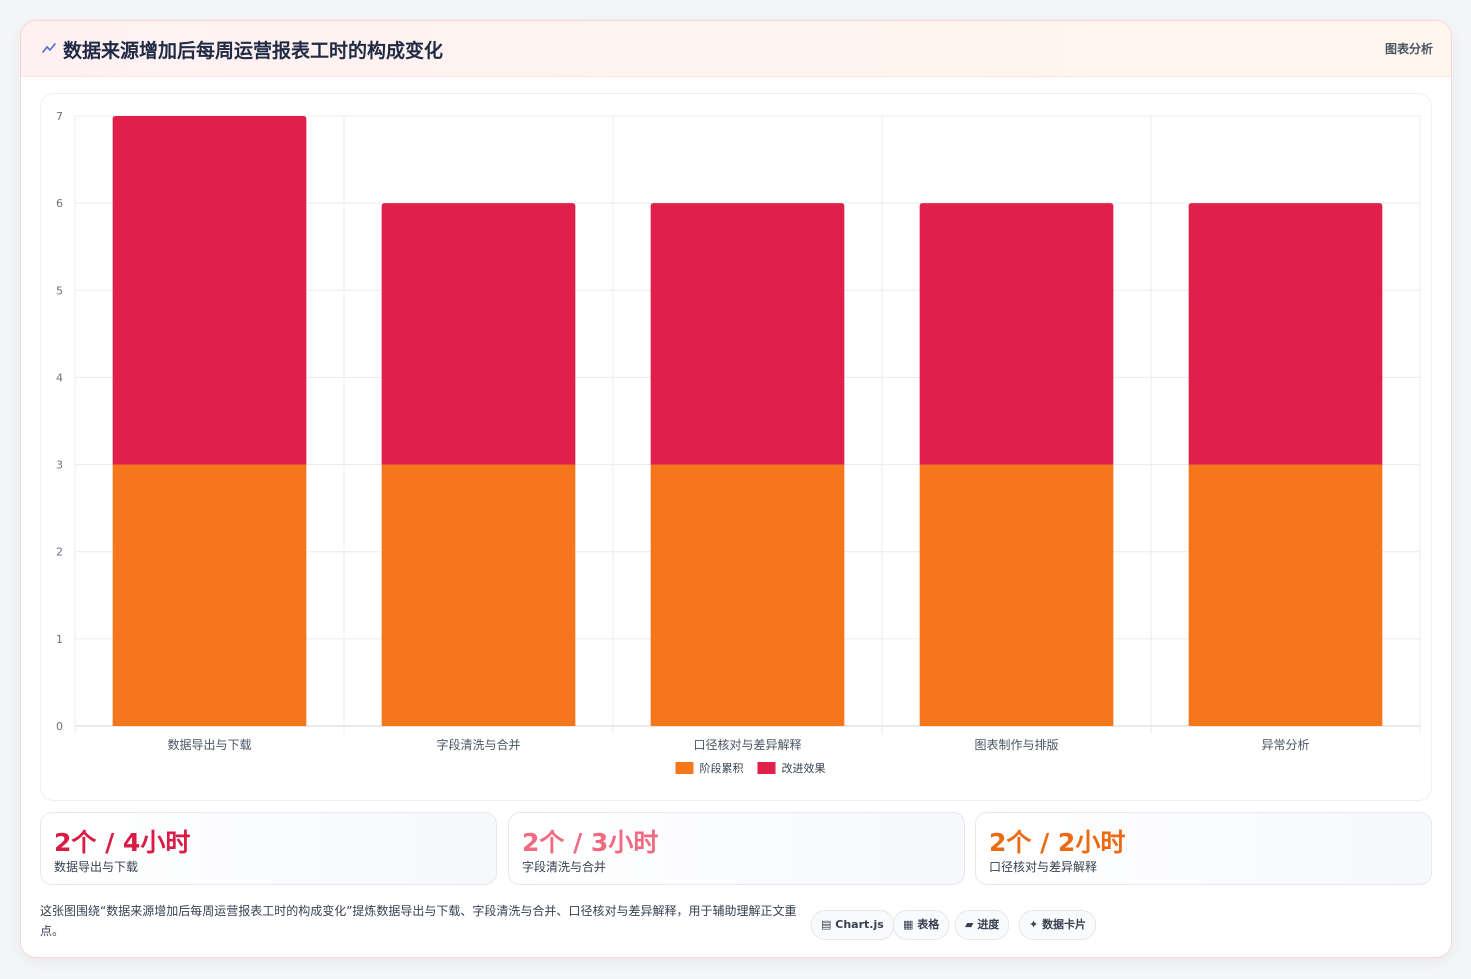 The width and height of the screenshot is (1471, 979). I want to click on legend-label: 改进效果, so click(804, 768).